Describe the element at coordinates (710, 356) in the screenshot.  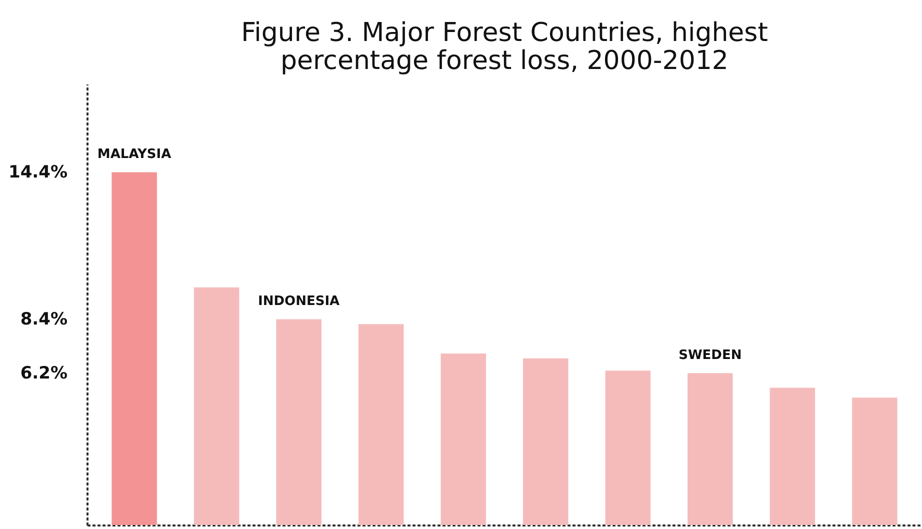
I see `x-tick-label: SWEDEN` at that location.